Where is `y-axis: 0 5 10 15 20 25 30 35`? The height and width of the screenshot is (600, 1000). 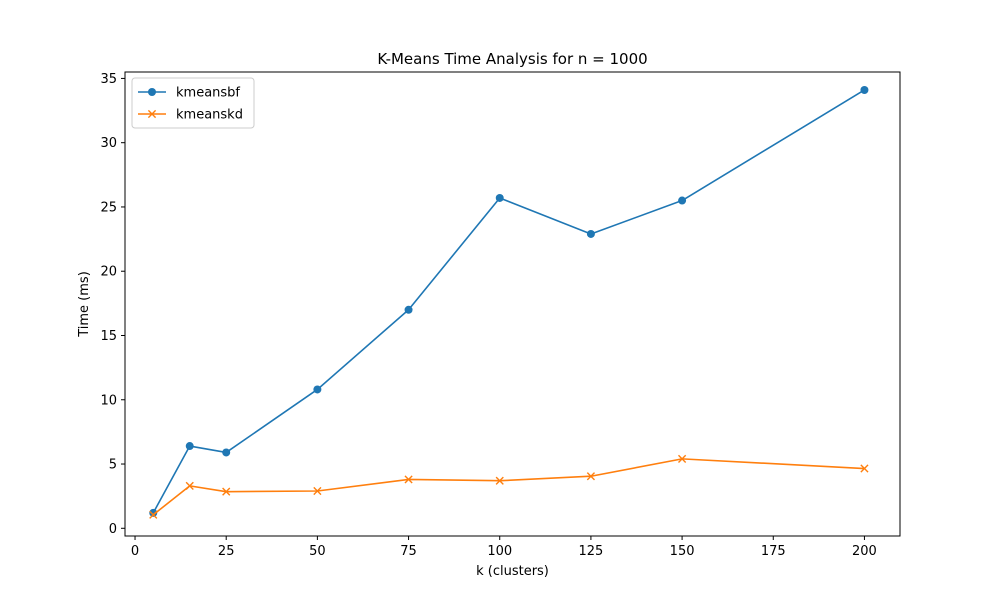
y-axis: 0 5 10 15 20 25 30 35 is located at coordinates (112, 304).